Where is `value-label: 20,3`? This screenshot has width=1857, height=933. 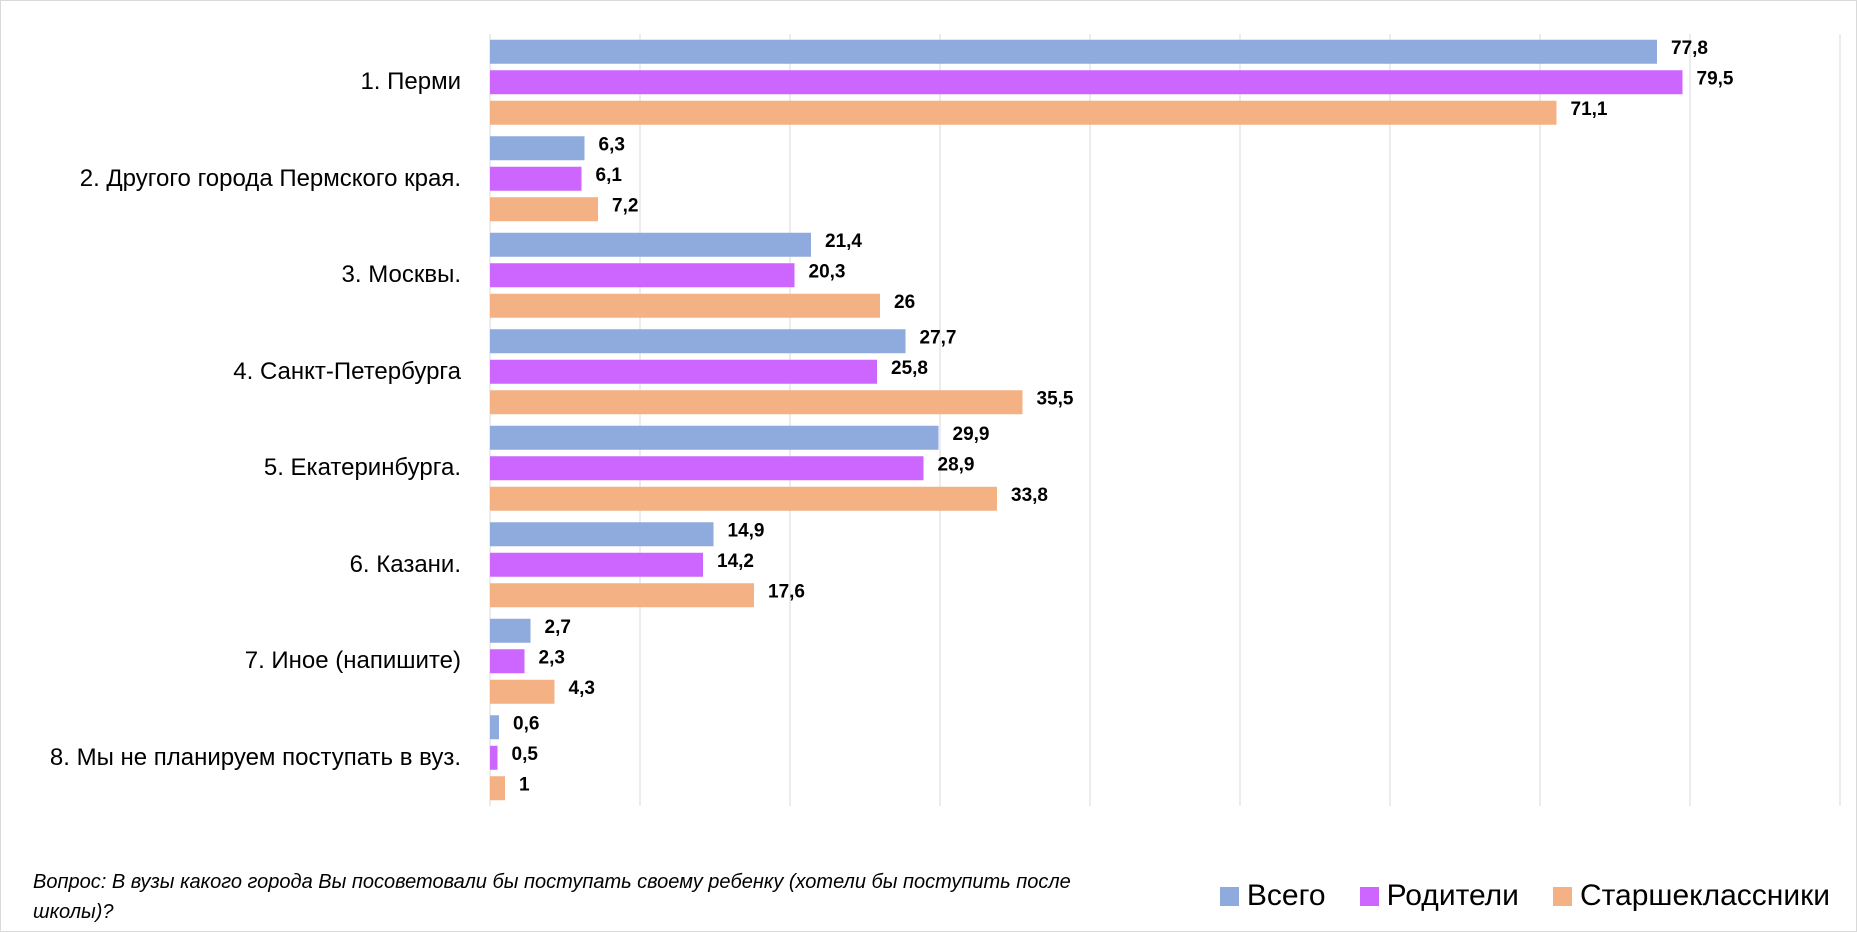
value-label: 20,3 is located at coordinates (827, 271).